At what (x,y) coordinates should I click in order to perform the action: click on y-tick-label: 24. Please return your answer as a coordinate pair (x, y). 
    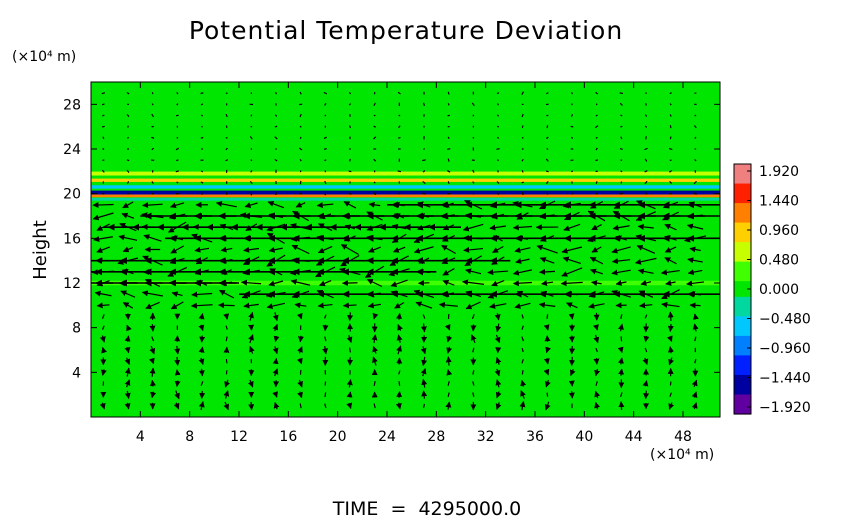
    Looking at the image, I should click on (72, 150).